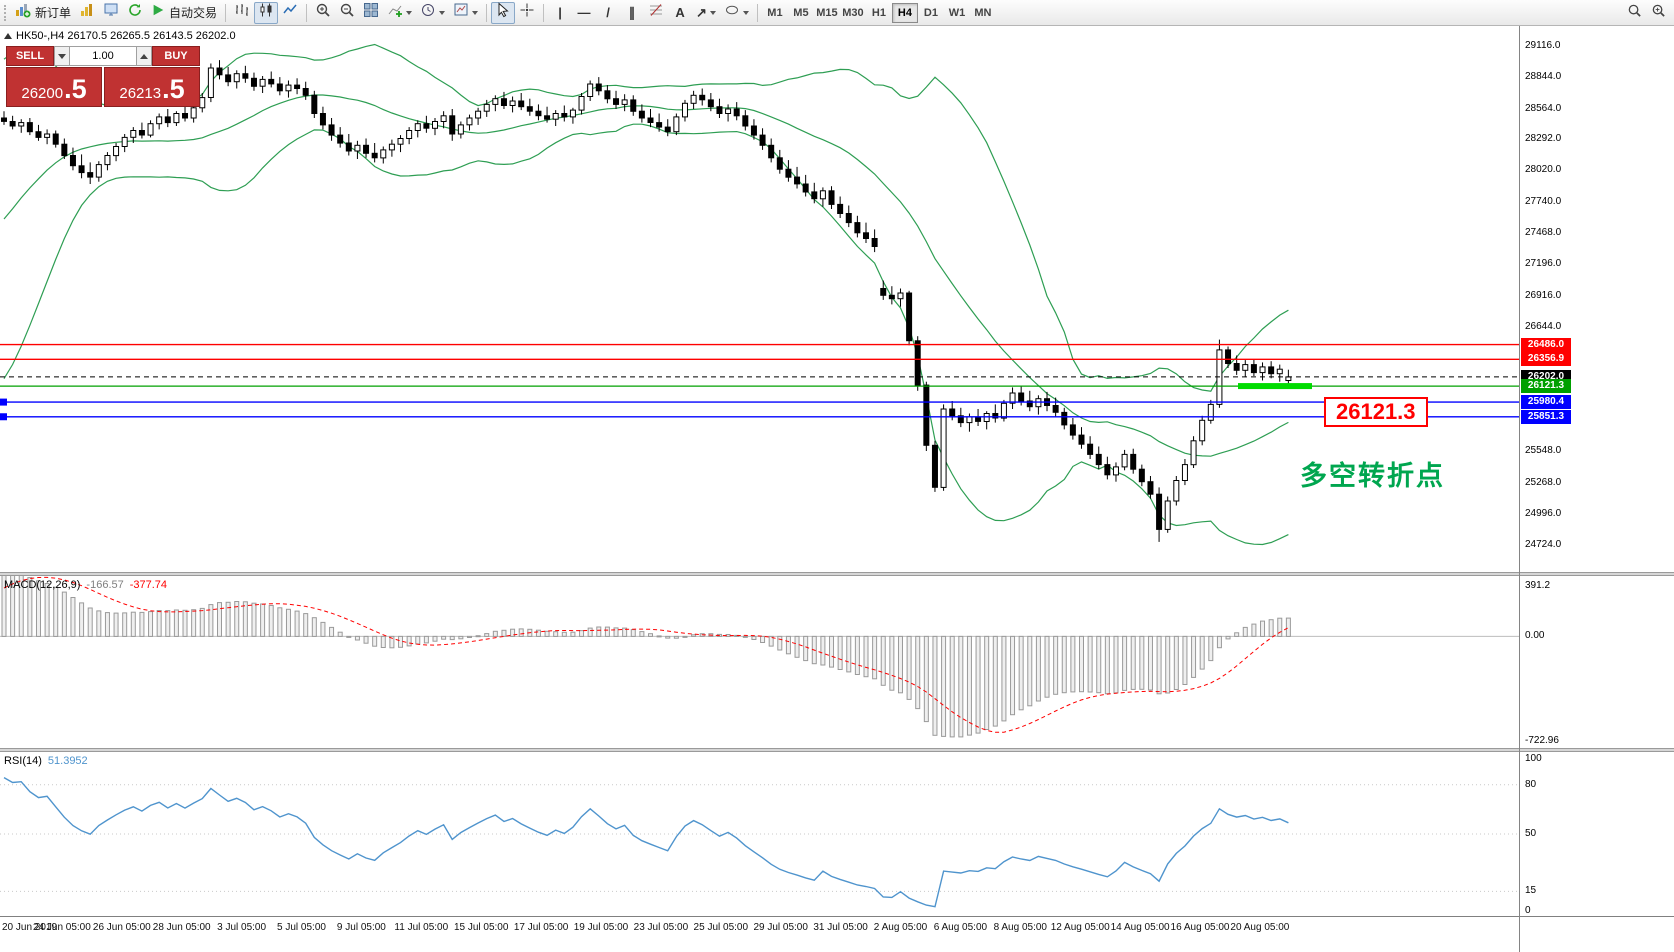 This screenshot has height=952, width=1674. Describe the element at coordinates (43, 13) in the screenshot. I see `new-order-button: 新订单` at that location.